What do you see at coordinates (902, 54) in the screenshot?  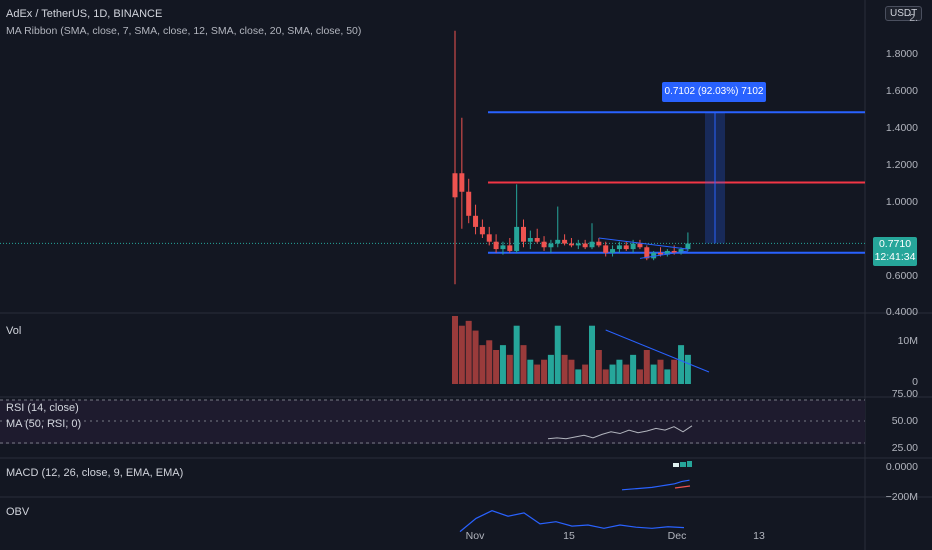 I see `price-tick: 1.8000` at bounding box center [902, 54].